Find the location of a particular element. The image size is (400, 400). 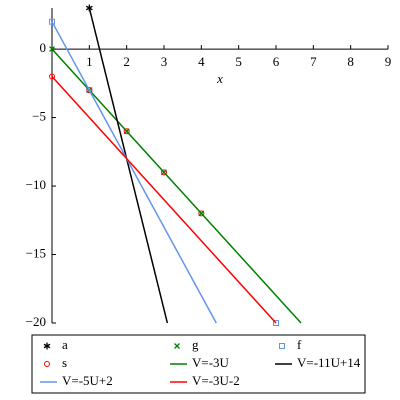

legend-label: g is located at coordinates (195, 344).